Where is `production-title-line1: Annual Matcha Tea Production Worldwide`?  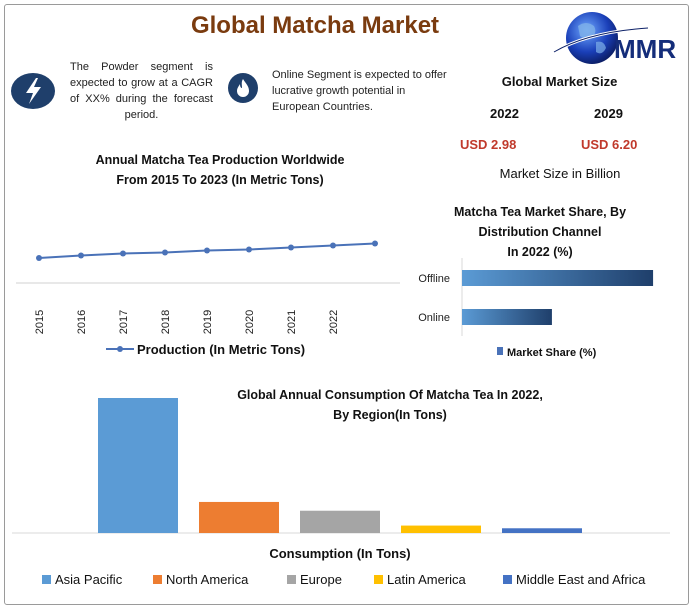 production-title-line1: Annual Matcha Tea Production Worldwide is located at coordinates (220, 160).